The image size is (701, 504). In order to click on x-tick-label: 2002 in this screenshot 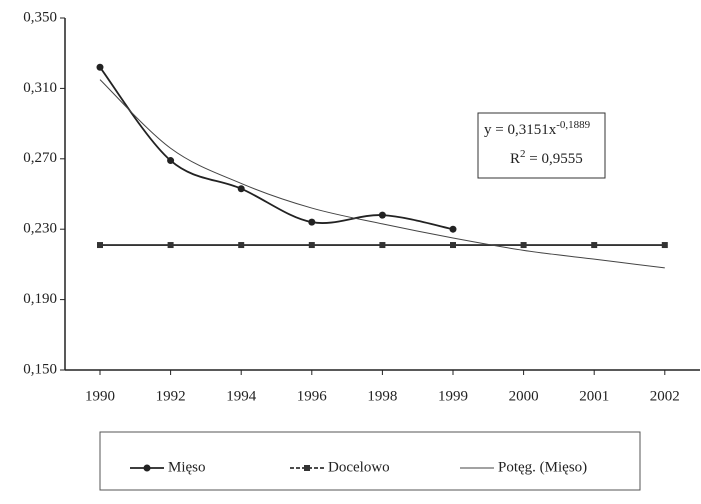, I will do `click(665, 396)`.